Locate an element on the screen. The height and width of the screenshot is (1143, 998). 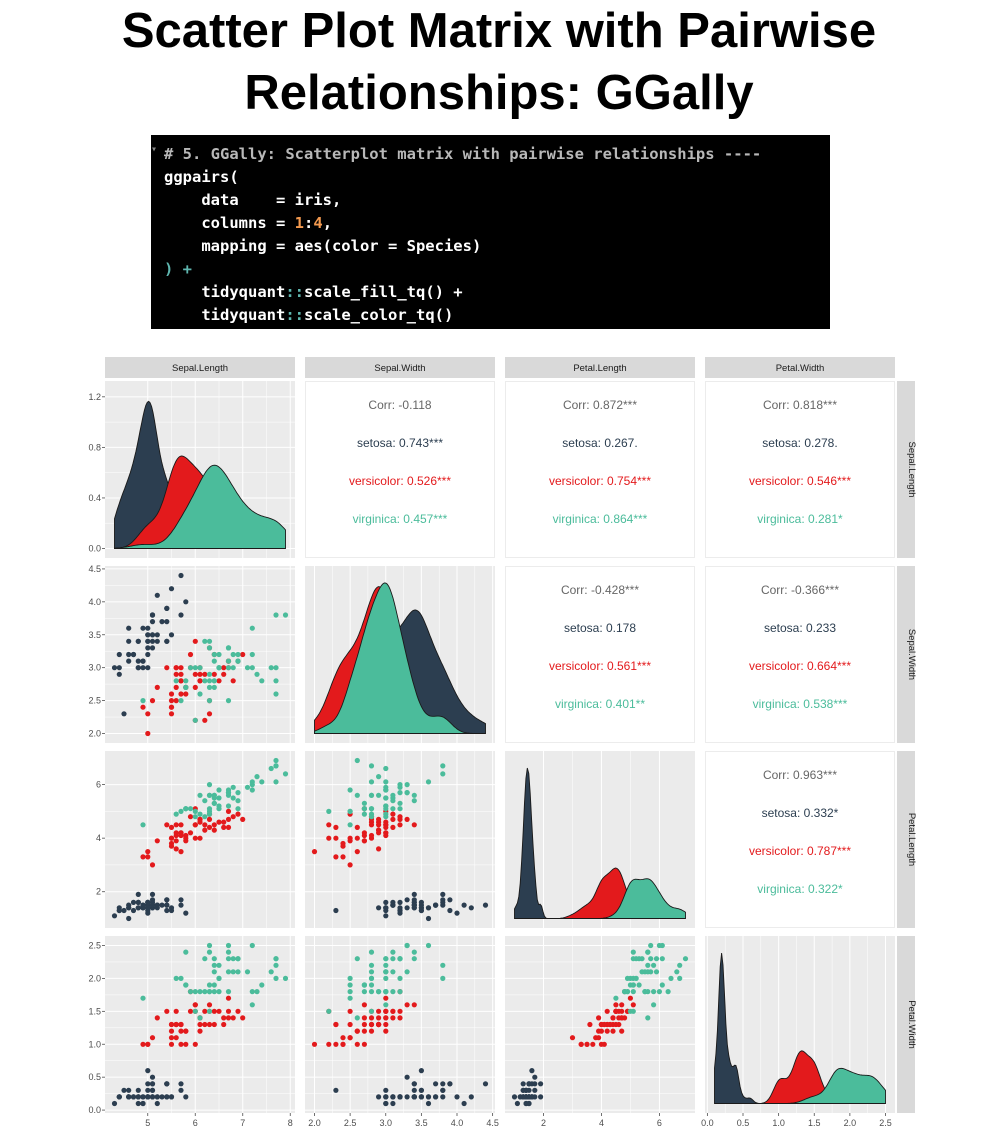
corr-corr-label: Corr: 0.963*** is located at coordinates (800, 775).